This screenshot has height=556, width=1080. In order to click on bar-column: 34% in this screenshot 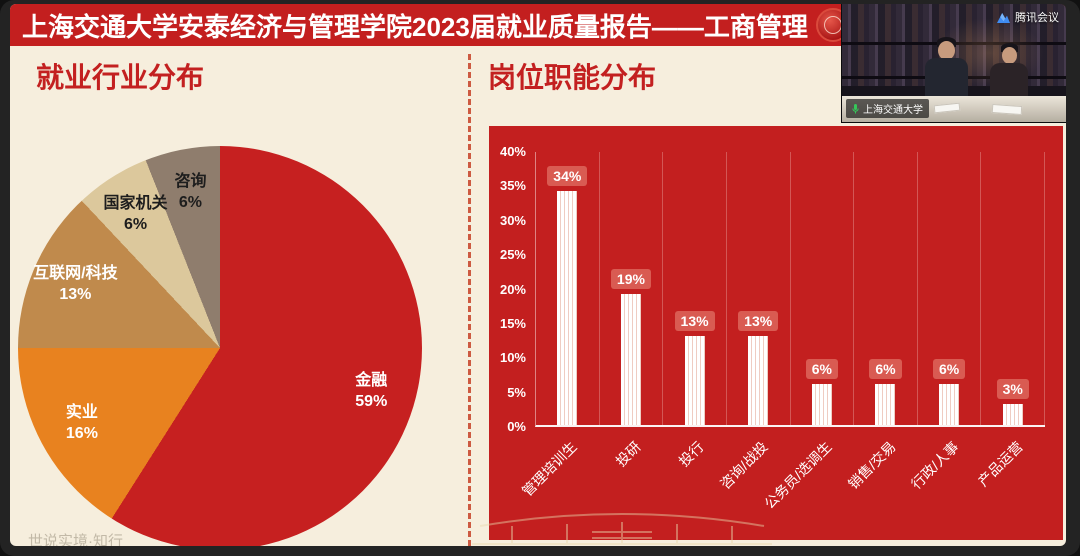, I will do `click(568, 288)`.